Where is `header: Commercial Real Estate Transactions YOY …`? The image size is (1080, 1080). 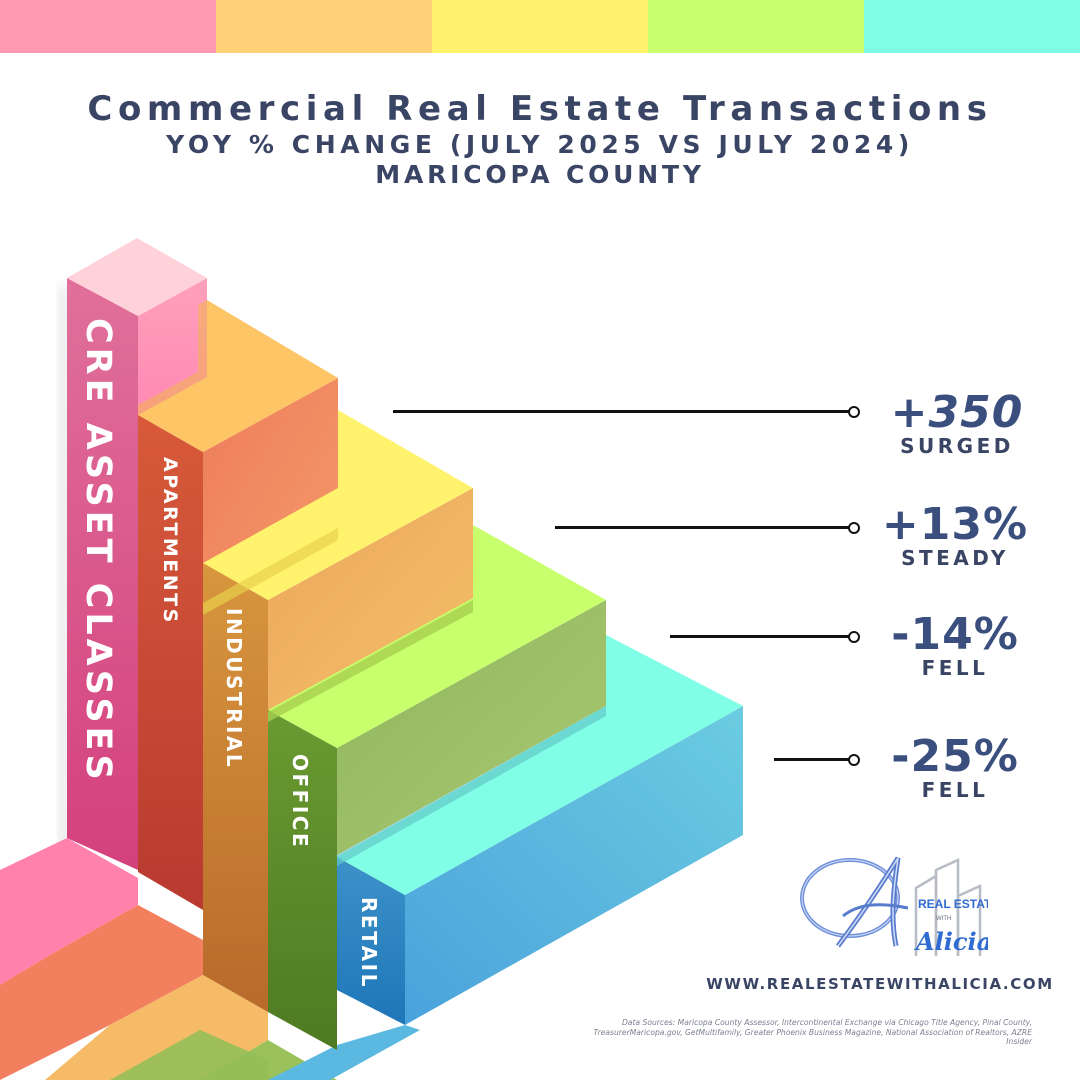 header: Commercial Real Estate Transactions YOY … is located at coordinates (540, 139).